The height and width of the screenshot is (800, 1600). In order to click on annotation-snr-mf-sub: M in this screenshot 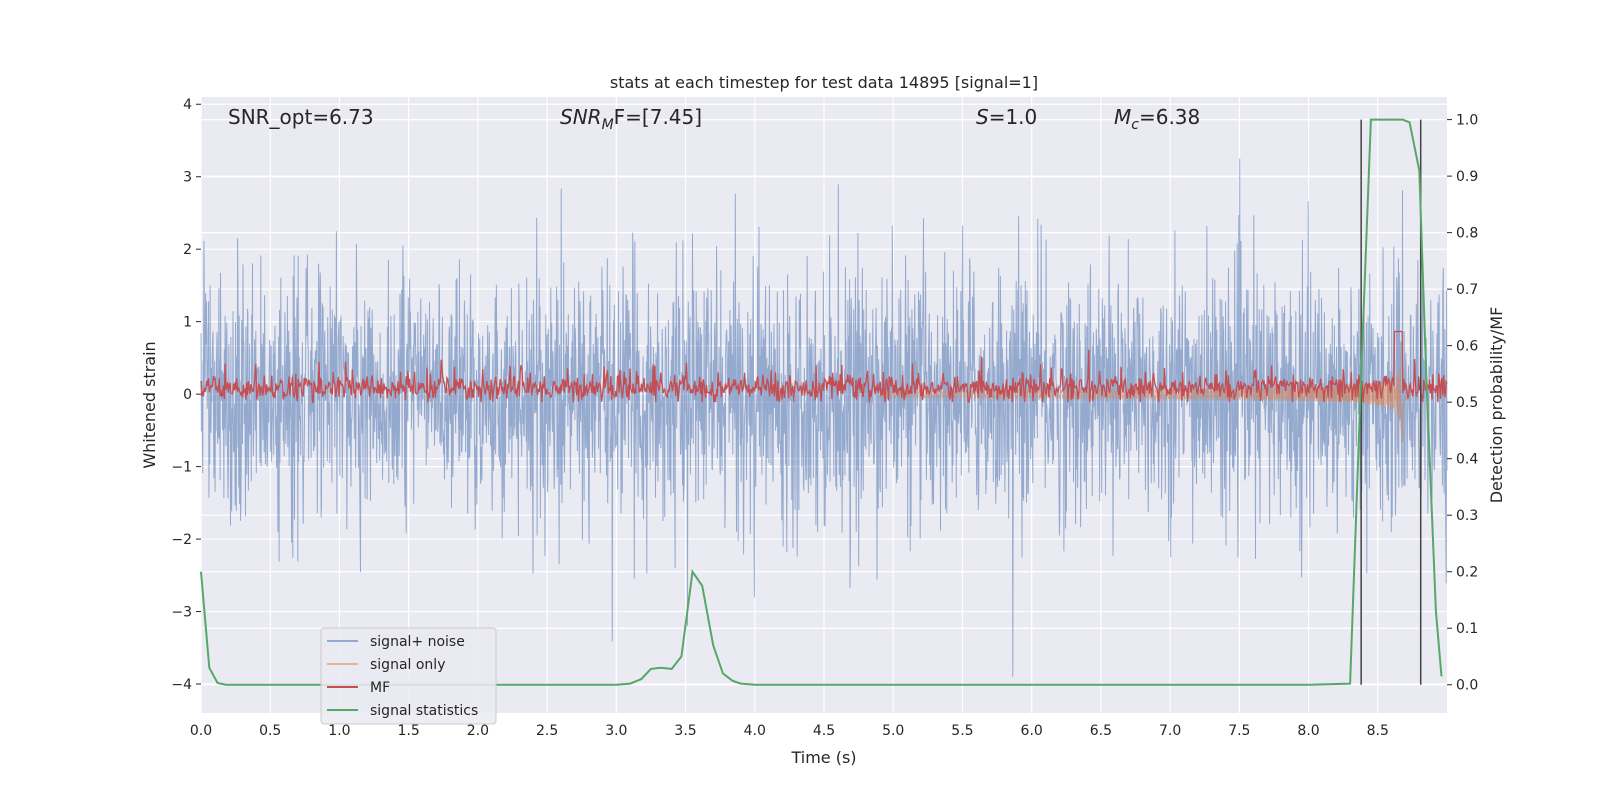, I will do `click(608, 125)`.